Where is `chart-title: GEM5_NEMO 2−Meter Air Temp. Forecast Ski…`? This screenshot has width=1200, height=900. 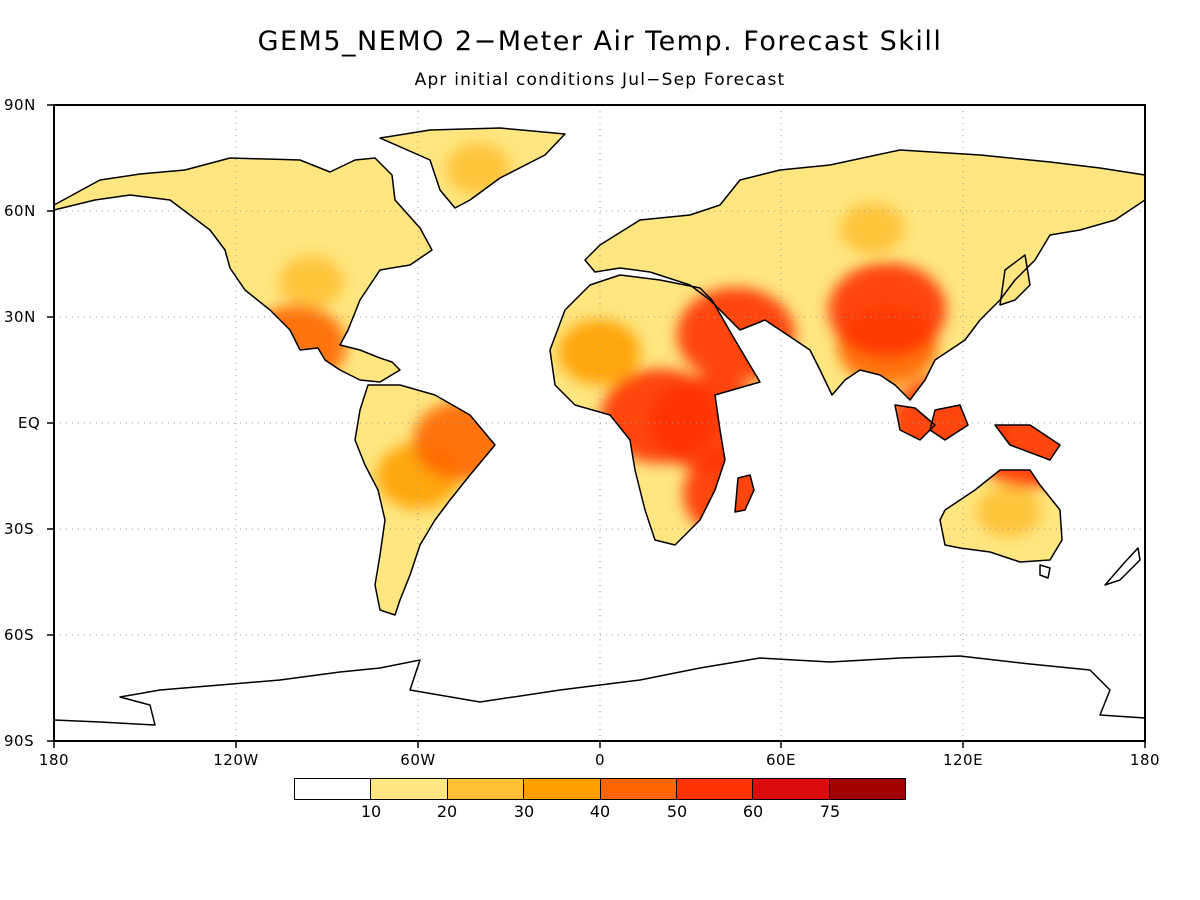
chart-title: GEM5_NEMO 2−Meter Air Temp. Forecast Ski… is located at coordinates (600, 41).